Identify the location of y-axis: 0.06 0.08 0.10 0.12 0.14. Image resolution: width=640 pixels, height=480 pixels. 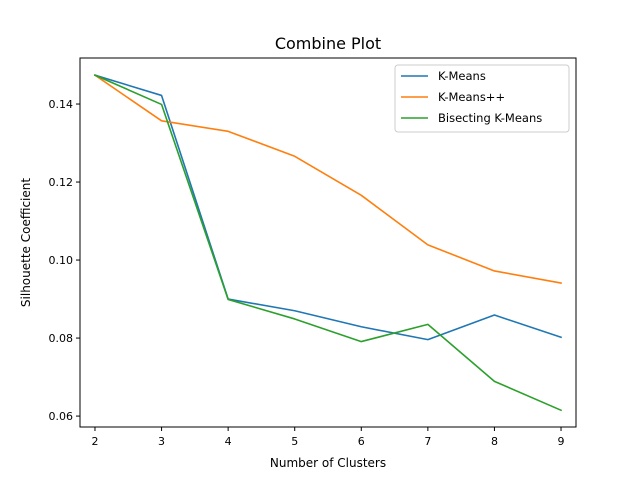
(64, 260).